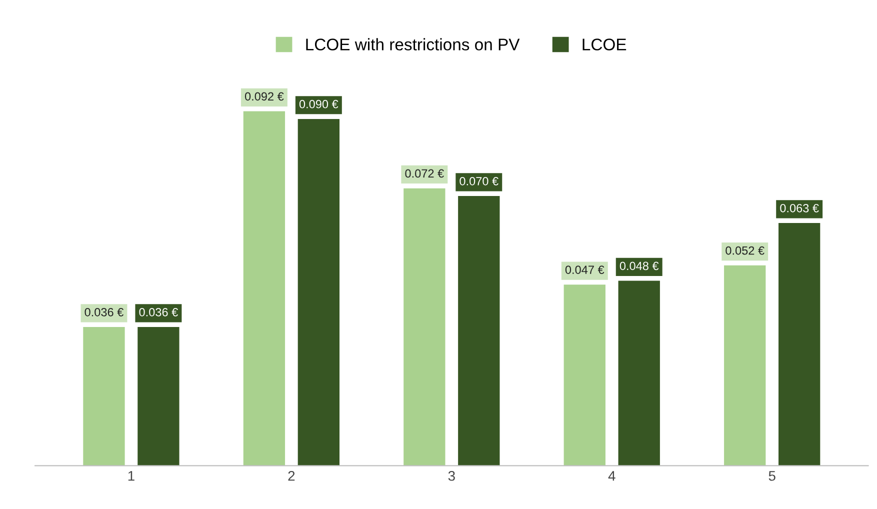 Image resolution: width=877 pixels, height=509 pixels. What do you see at coordinates (291, 475) in the screenshot?
I see `x-tick-label: 2` at bounding box center [291, 475].